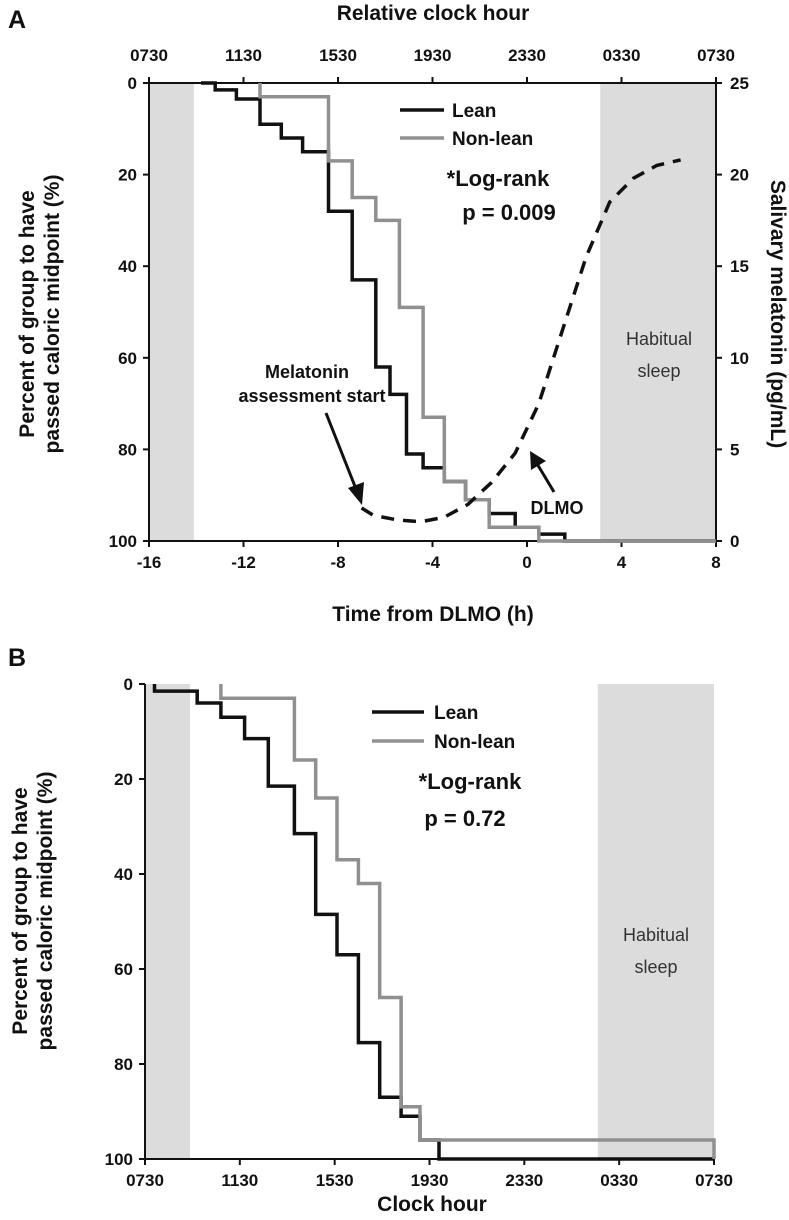 The image size is (789, 1220). I want to click on panel-b-sleep-label-line1: Habitual, so click(656, 935).